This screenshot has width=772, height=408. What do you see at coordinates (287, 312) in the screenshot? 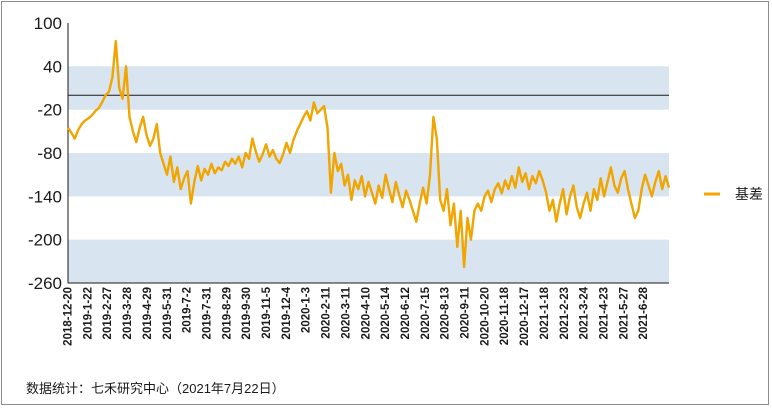
I see `x-tick-label: 2019-12-4` at bounding box center [287, 312].